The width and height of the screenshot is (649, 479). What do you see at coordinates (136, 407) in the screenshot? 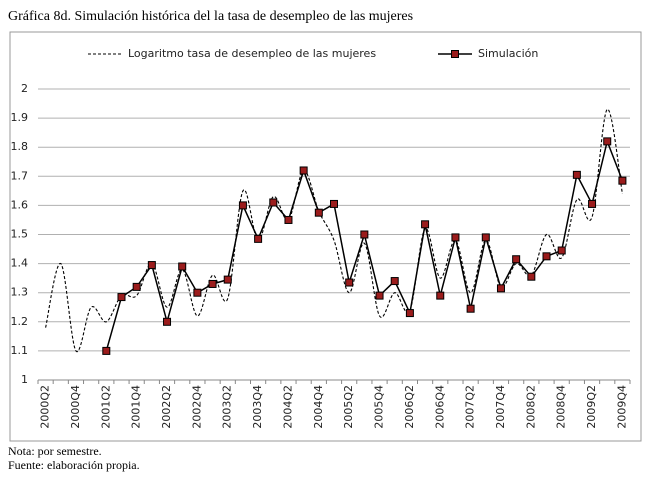
I see `x-tick-label: 2001Q4` at bounding box center [136, 407].